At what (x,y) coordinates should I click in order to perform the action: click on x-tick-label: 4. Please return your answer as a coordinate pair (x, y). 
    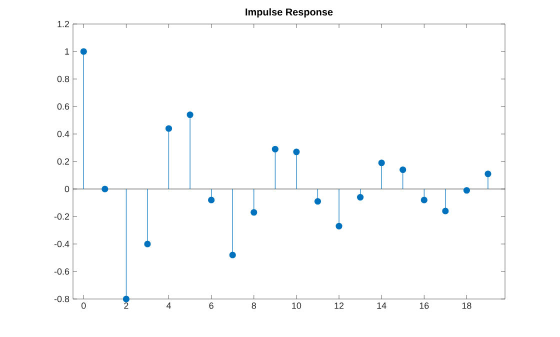
    Looking at the image, I should click on (168, 305).